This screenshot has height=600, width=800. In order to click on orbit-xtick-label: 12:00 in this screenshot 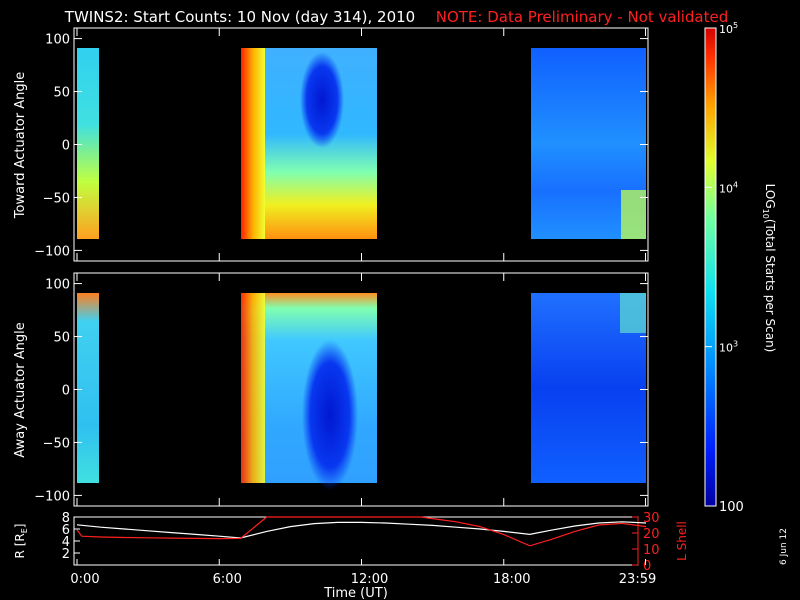, I will do `click(369, 579)`.